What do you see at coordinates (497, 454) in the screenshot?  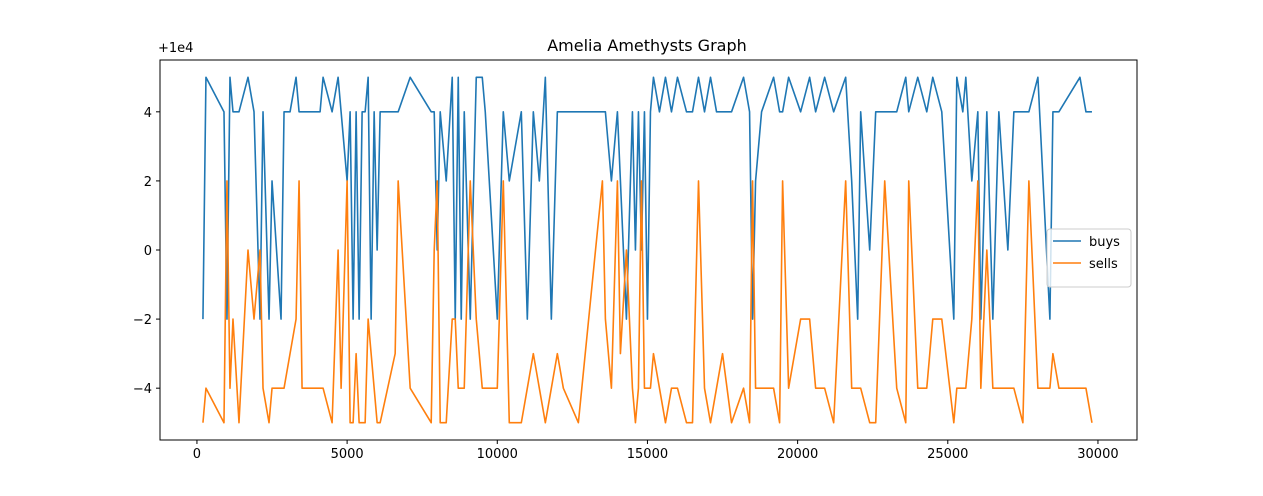 I see `x-tick-label: 10000` at bounding box center [497, 454].